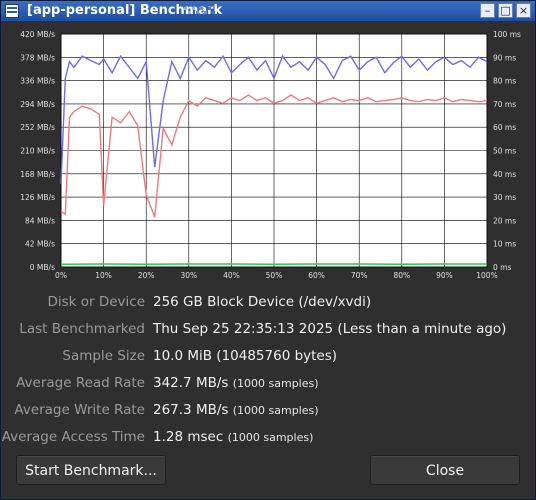  I want to click on access-time-value-wrap: 1.28 msec (1000 samples), so click(233, 437).